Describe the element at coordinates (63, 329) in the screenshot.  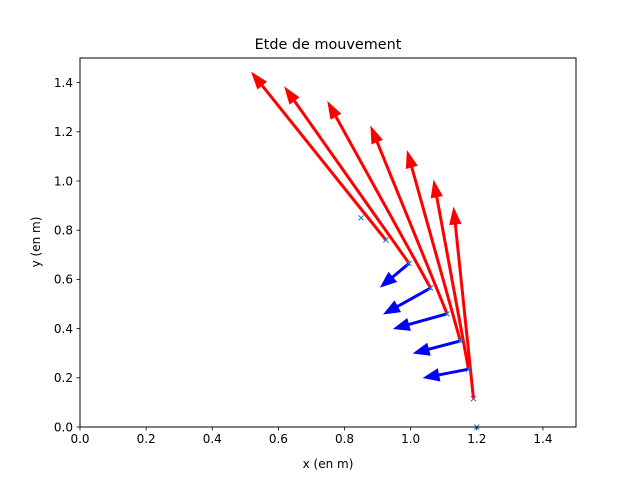
I see `y-tick-label: 0.4` at that location.